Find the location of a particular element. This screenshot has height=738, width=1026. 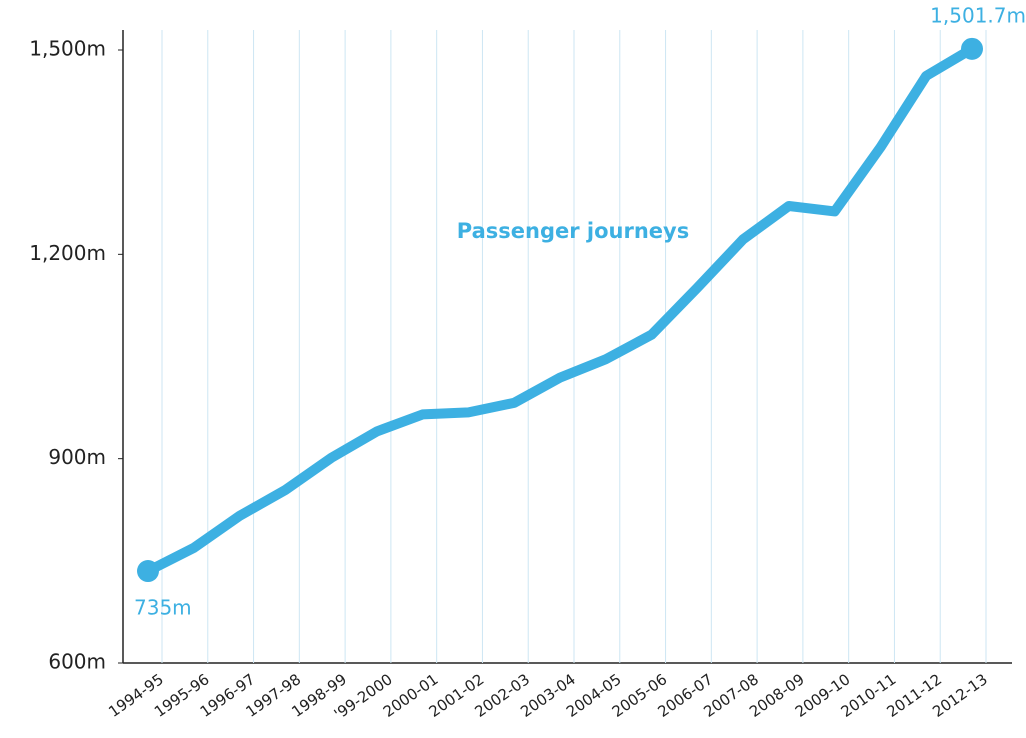

y-tick-label: 600m is located at coordinates (77, 662).